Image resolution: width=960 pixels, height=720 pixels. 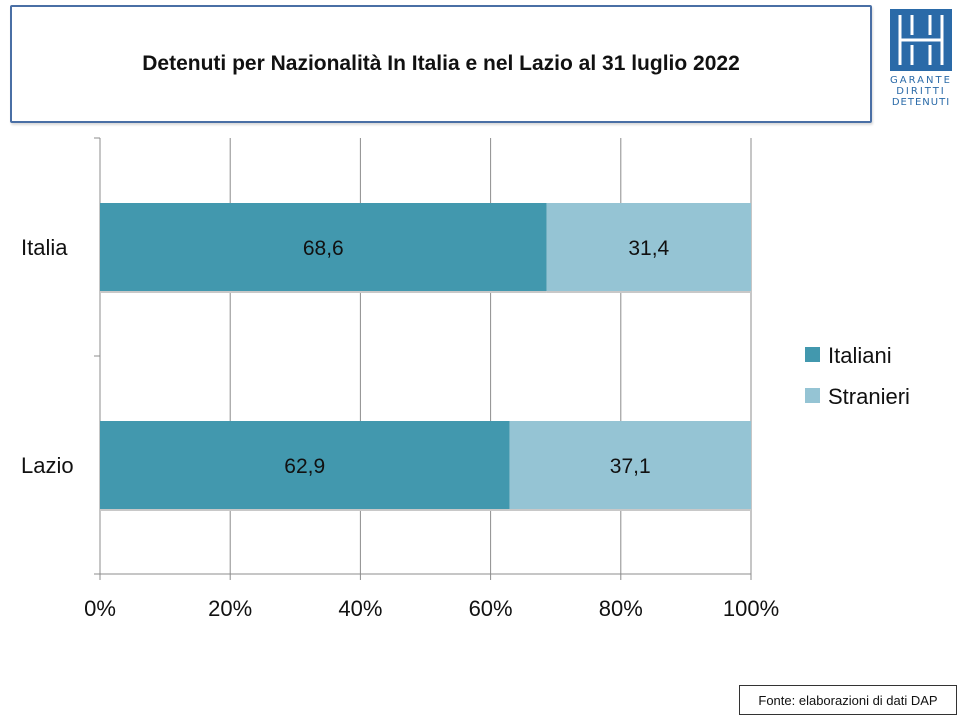 I want to click on logo-emblem-lines, so click(x=921, y=40).